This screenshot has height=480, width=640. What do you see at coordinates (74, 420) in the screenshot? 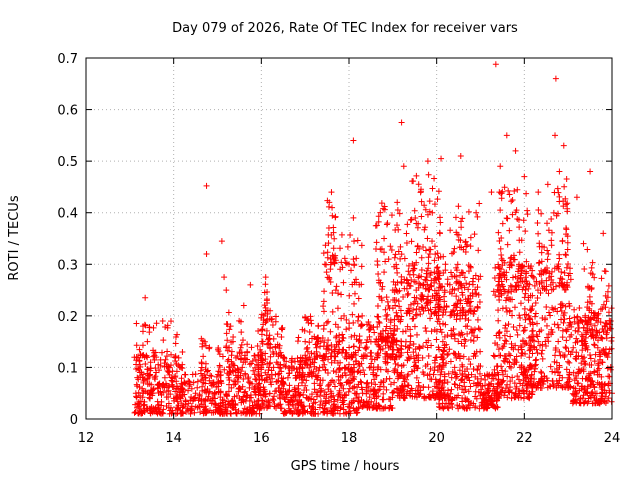
I see `y-tick-label: 0` at bounding box center [74, 420].